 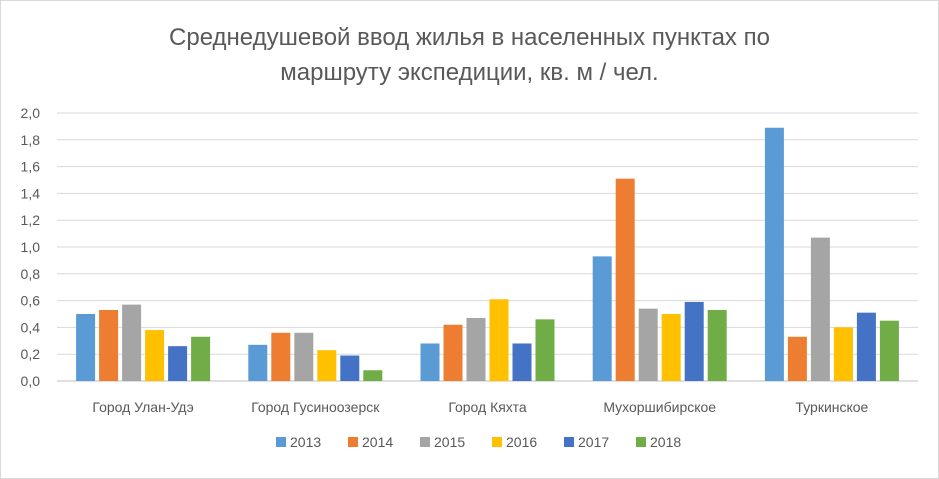 I want to click on x-tick-label: Город Гусиноозерск, so click(x=315, y=407).